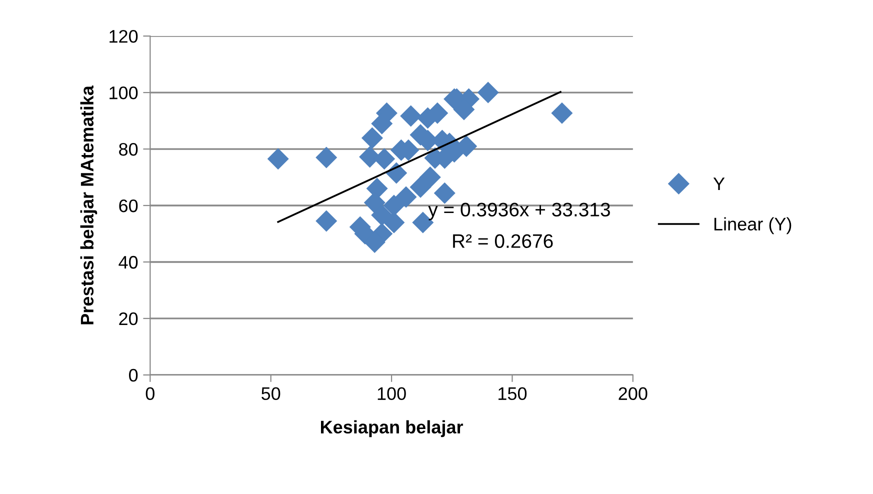 The width and height of the screenshot is (873, 494). I want to click on y-tick-label: 40, so click(128, 262).